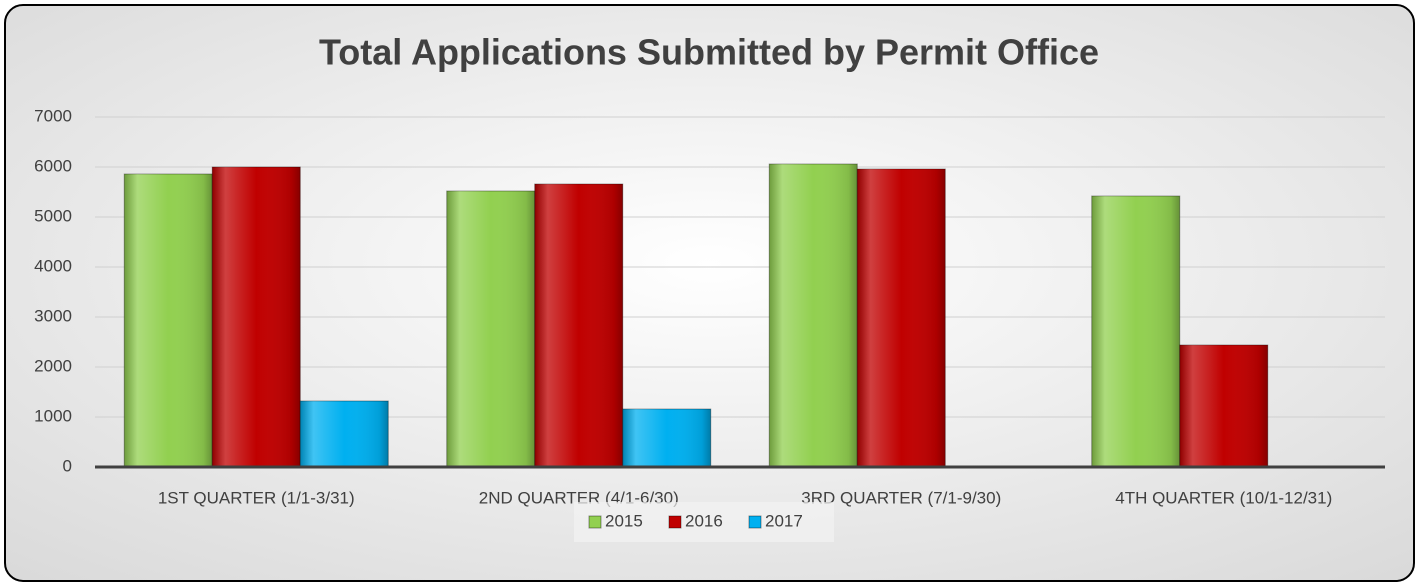 The height and width of the screenshot is (586, 1419). Describe the element at coordinates (53, 215) in the screenshot. I see `y-tick-label: 5000` at that location.